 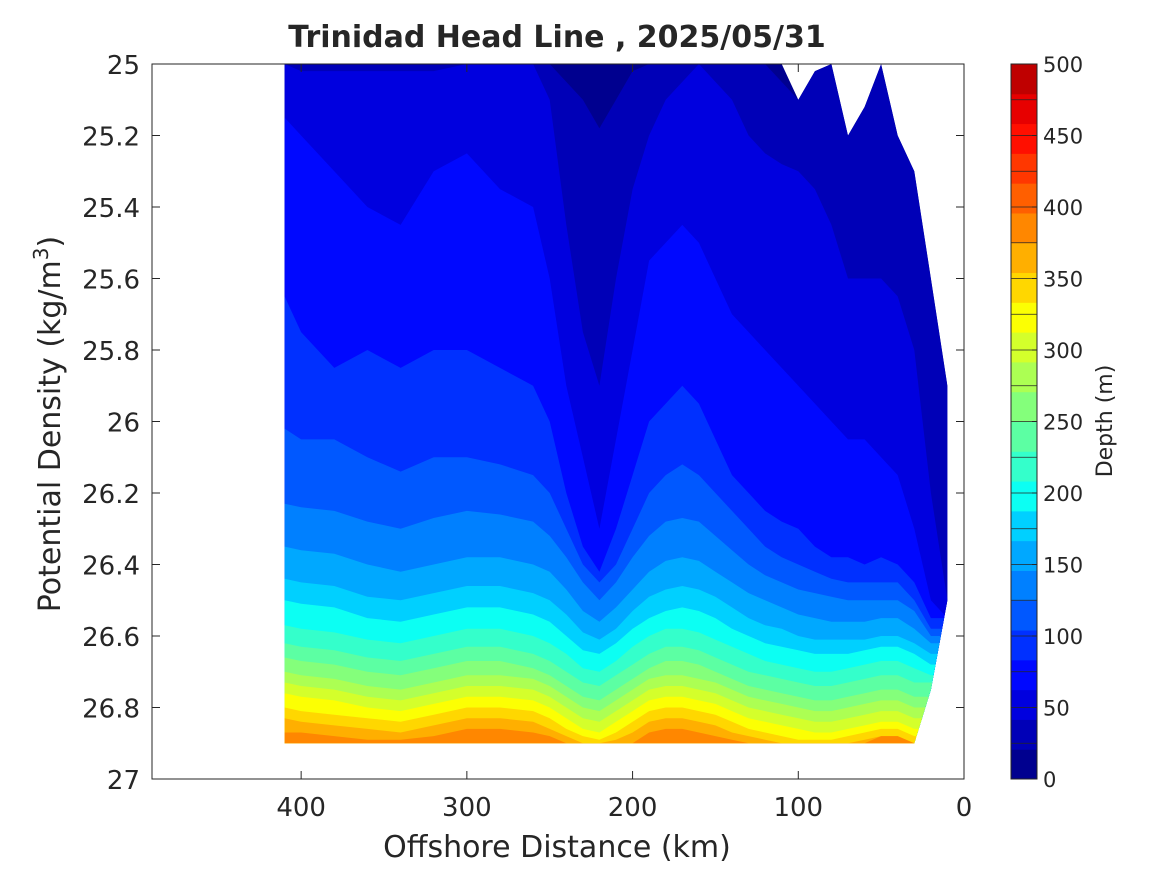 I want to click on y-axis-label-main: Potential Density (kg/m, so click(x=50, y=436).